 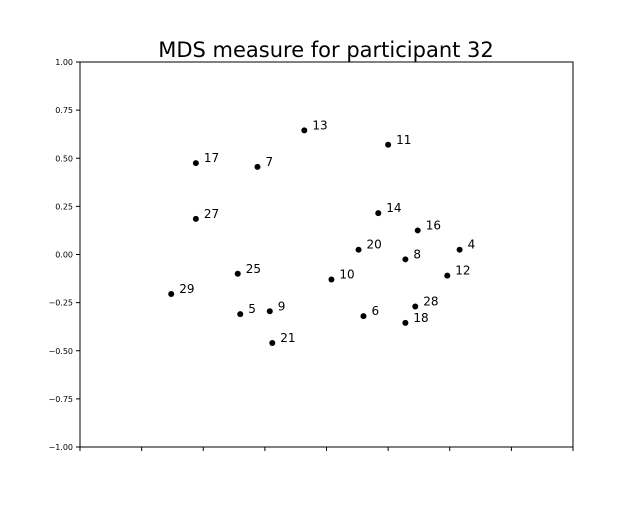 What do you see at coordinates (282, 306) in the screenshot?
I see `point-label: 9` at bounding box center [282, 306].